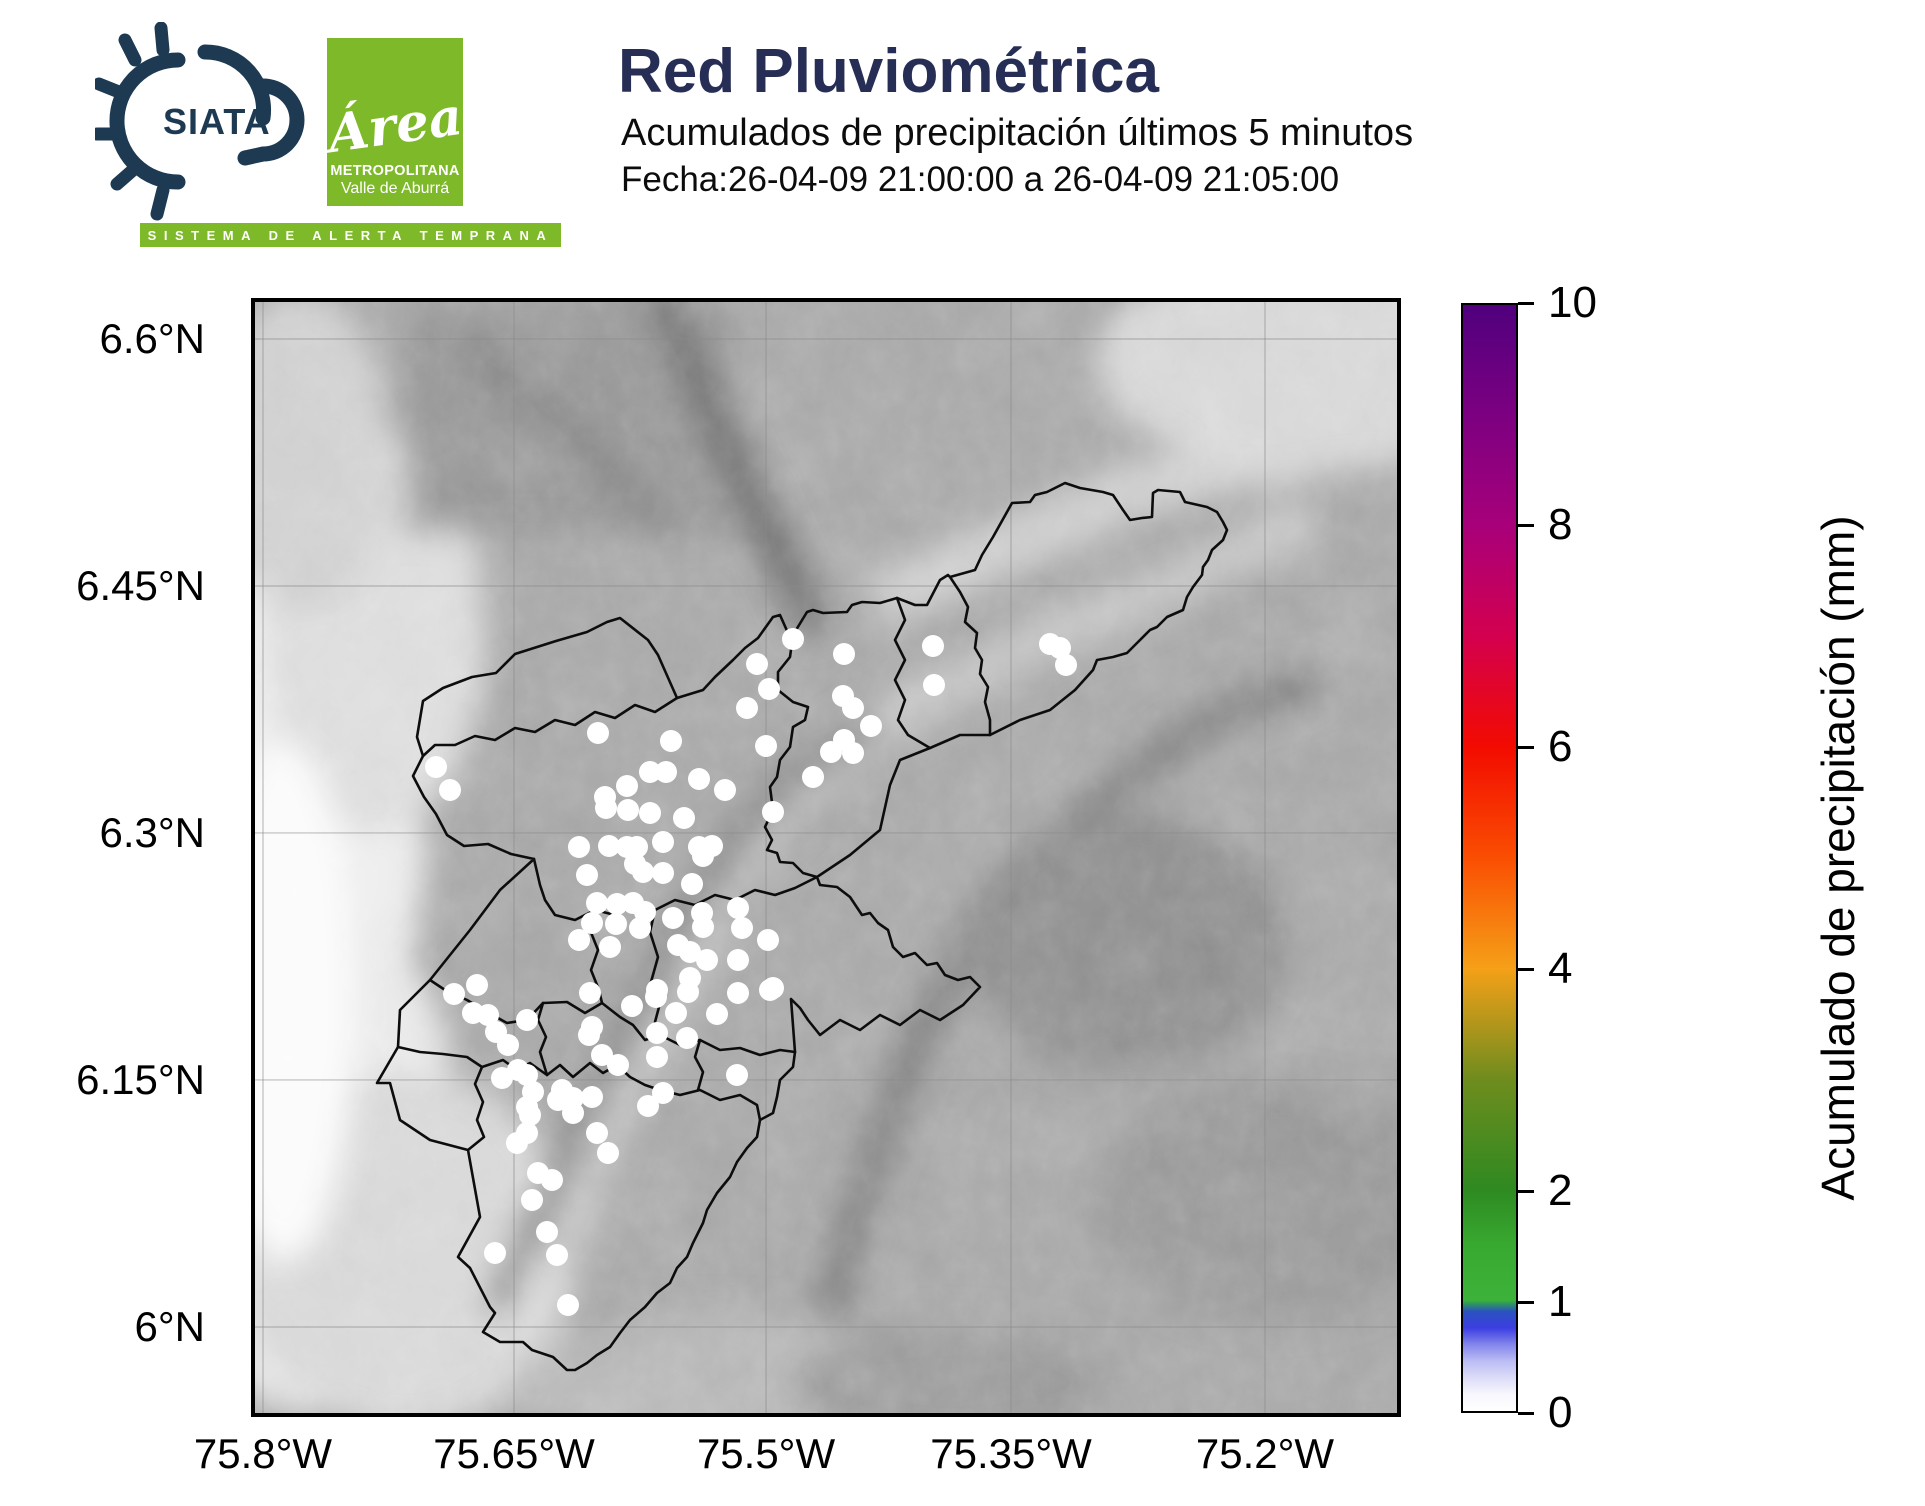 The image size is (1925, 1506). I want to click on siata-logo: SIATA, so click(200, 121).